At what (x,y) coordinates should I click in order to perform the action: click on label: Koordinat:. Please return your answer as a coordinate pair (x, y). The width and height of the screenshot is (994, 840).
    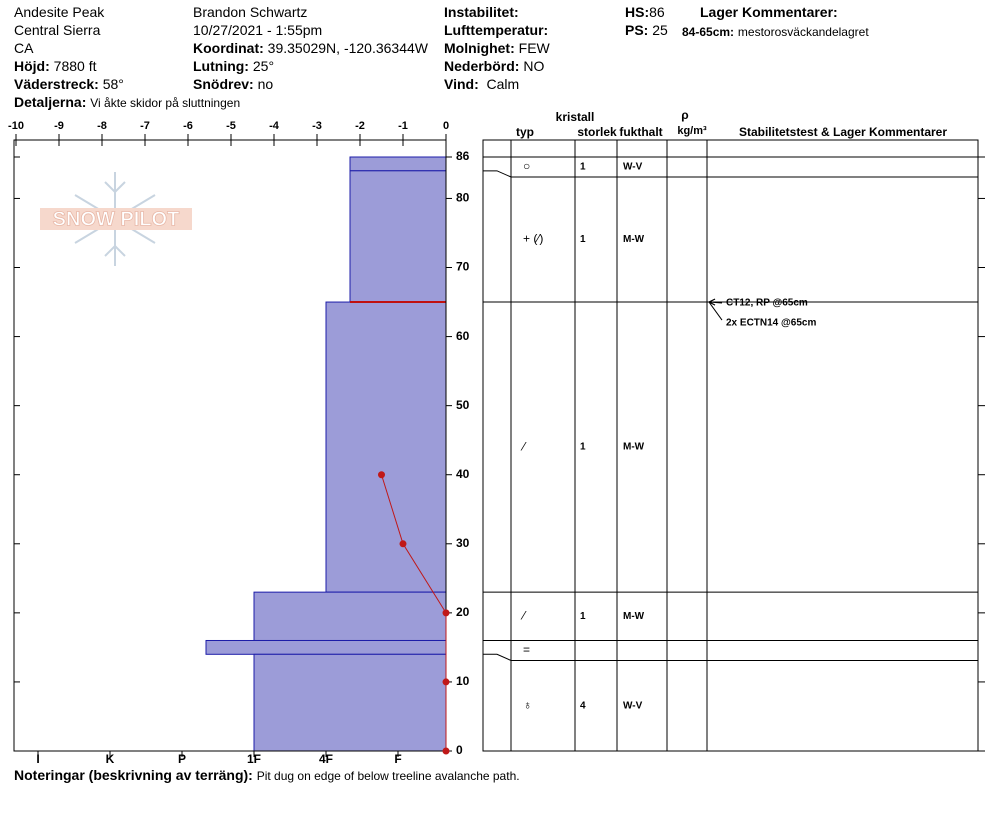
    Looking at the image, I should click on (228, 48).